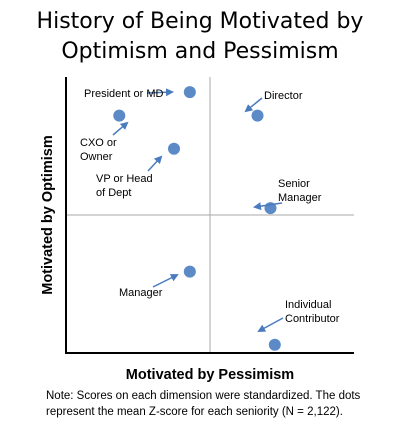  Describe the element at coordinates (141, 293) in the screenshot. I see `point-label: Manager` at that location.